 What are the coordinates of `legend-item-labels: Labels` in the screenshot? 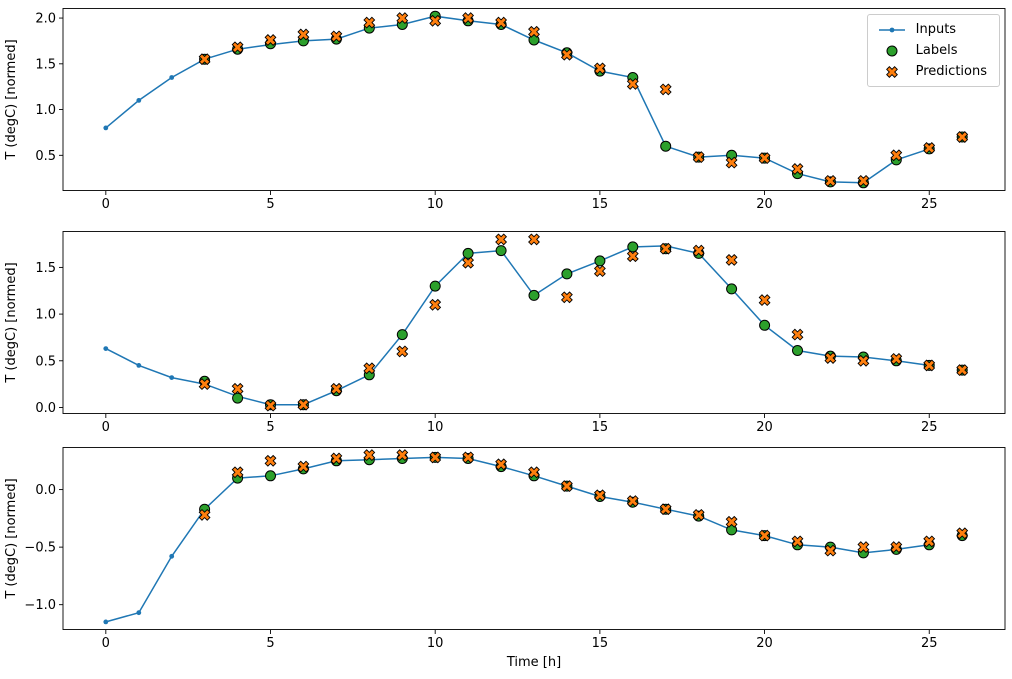 It's located at (932, 50).